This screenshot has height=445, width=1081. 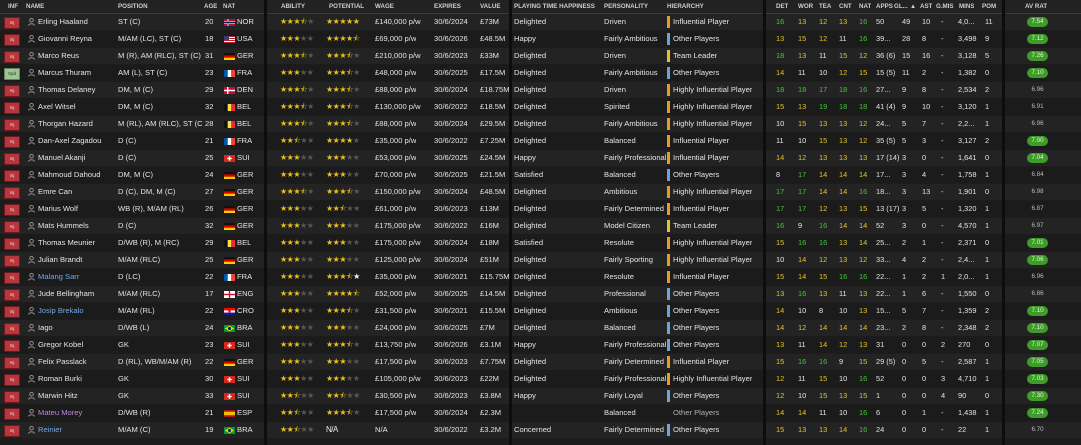 What do you see at coordinates (133, 6) in the screenshot?
I see `col-position: POSITION` at bounding box center [133, 6].